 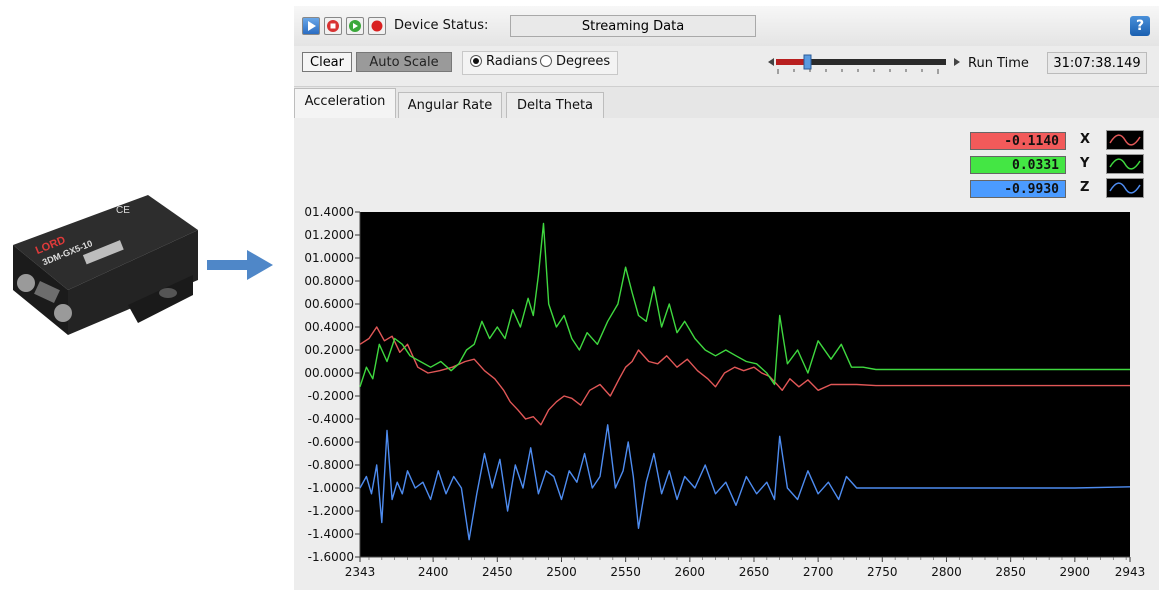 I want to click on ce-mark: CE, so click(x=123, y=210).